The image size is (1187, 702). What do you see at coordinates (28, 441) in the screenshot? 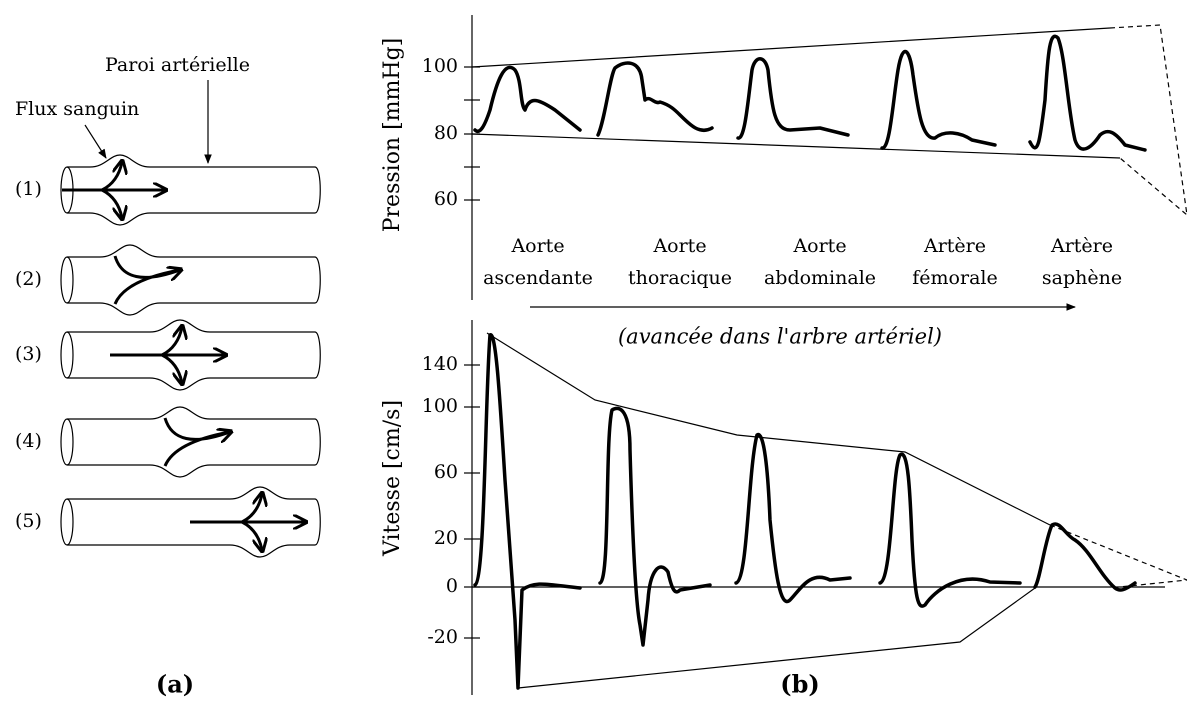
I see `tube-label: (4)` at bounding box center [28, 441].